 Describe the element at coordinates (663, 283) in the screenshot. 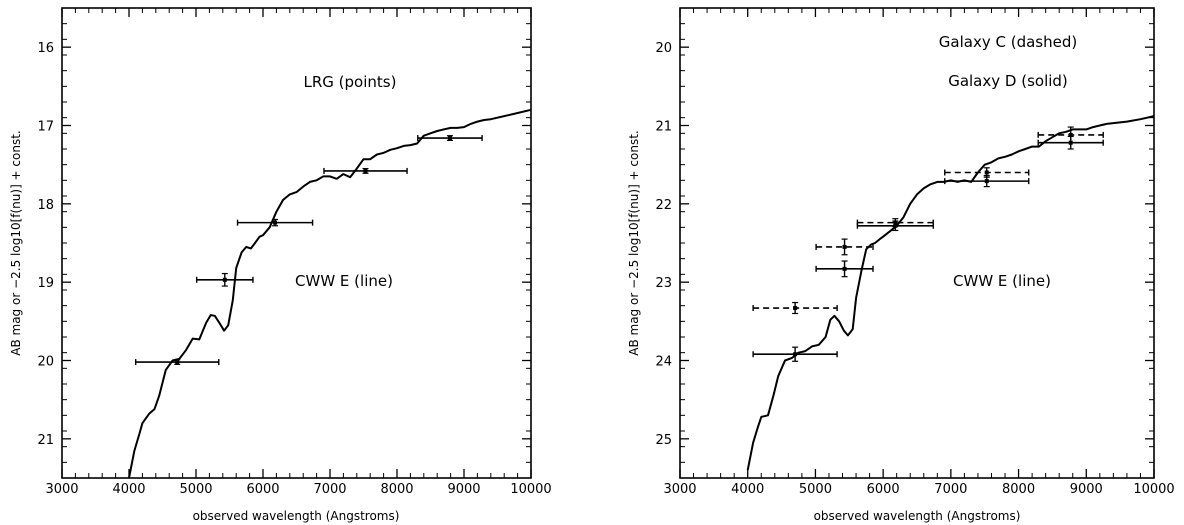

I see `y-tick-label: 23` at that location.